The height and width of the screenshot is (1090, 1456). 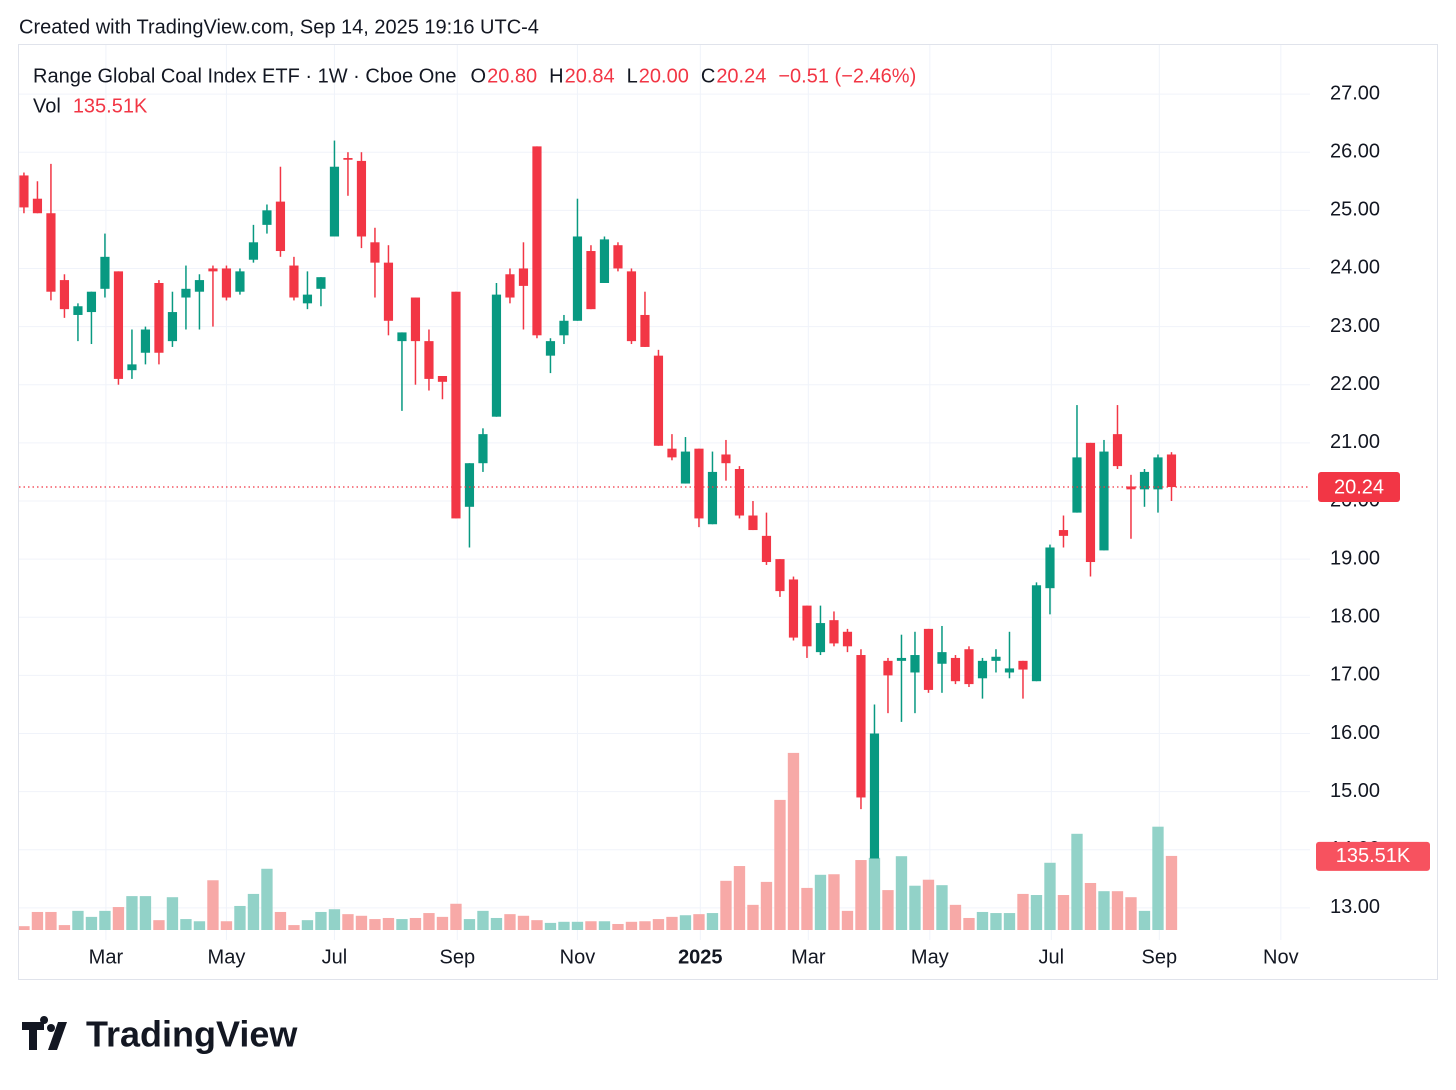 What do you see at coordinates (556, 76) in the screenshot?
I see `legend-key: H` at bounding box center [556, 76].